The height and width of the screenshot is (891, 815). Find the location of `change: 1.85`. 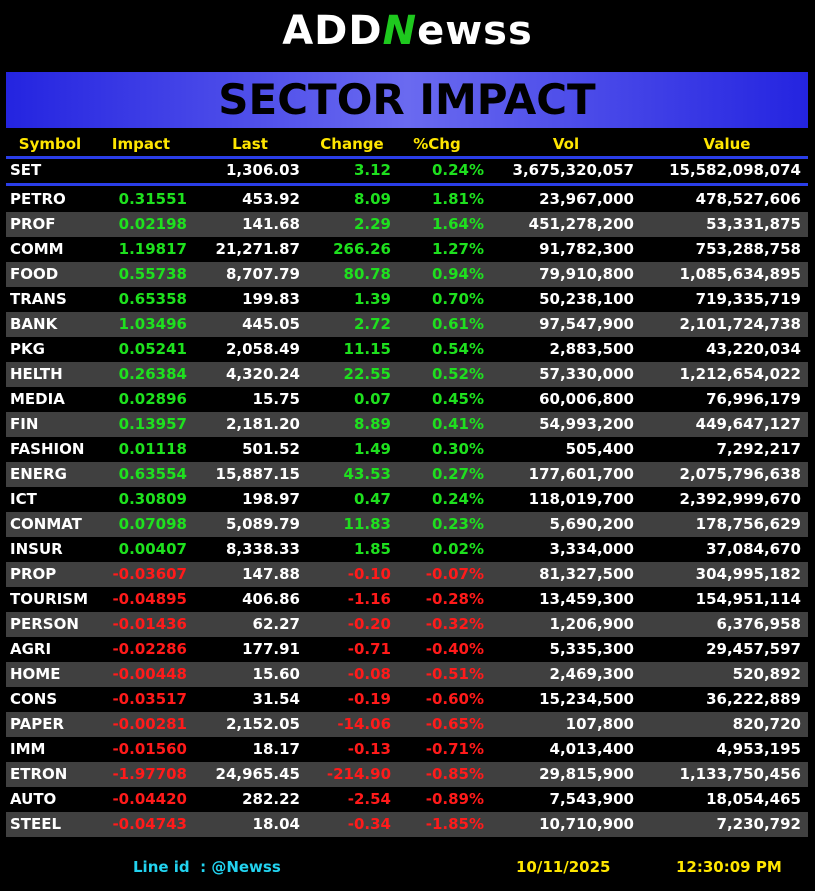

change: 1.85 is located at coordinates (372, 549).